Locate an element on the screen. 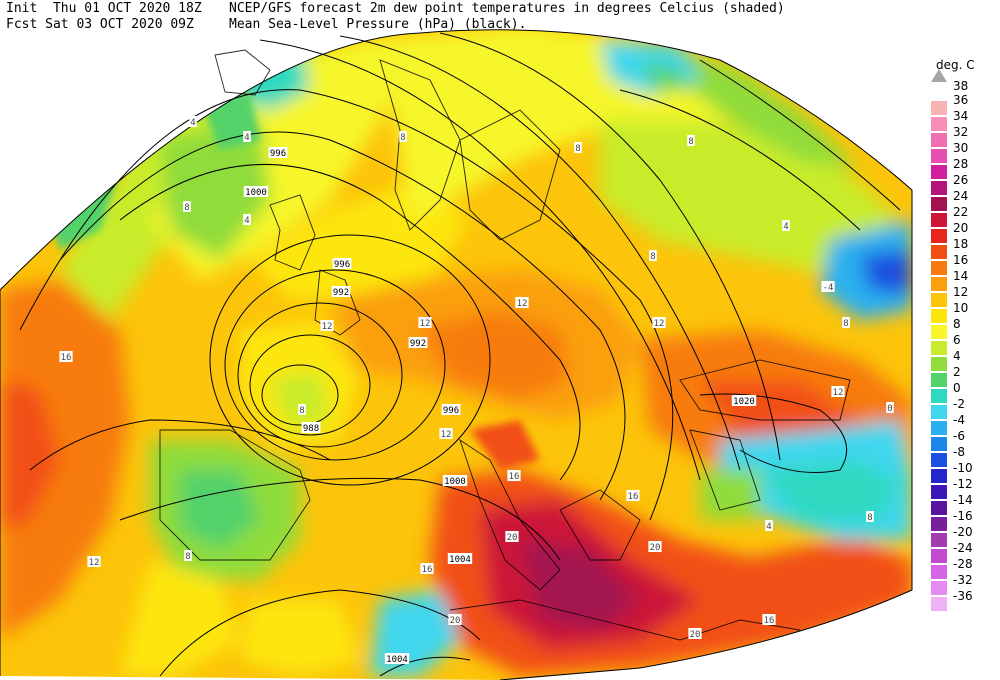 This screenshot has width=1000, height=680. legend-row: 8 is located at coordinates (965, 328).